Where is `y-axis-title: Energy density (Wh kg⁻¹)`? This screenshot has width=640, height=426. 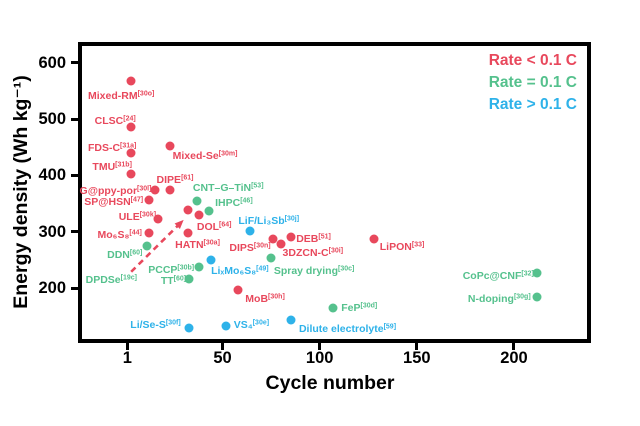 y-axis-title: Energy density (Wh kg⁻¹) is located at coordinates (21, 192).